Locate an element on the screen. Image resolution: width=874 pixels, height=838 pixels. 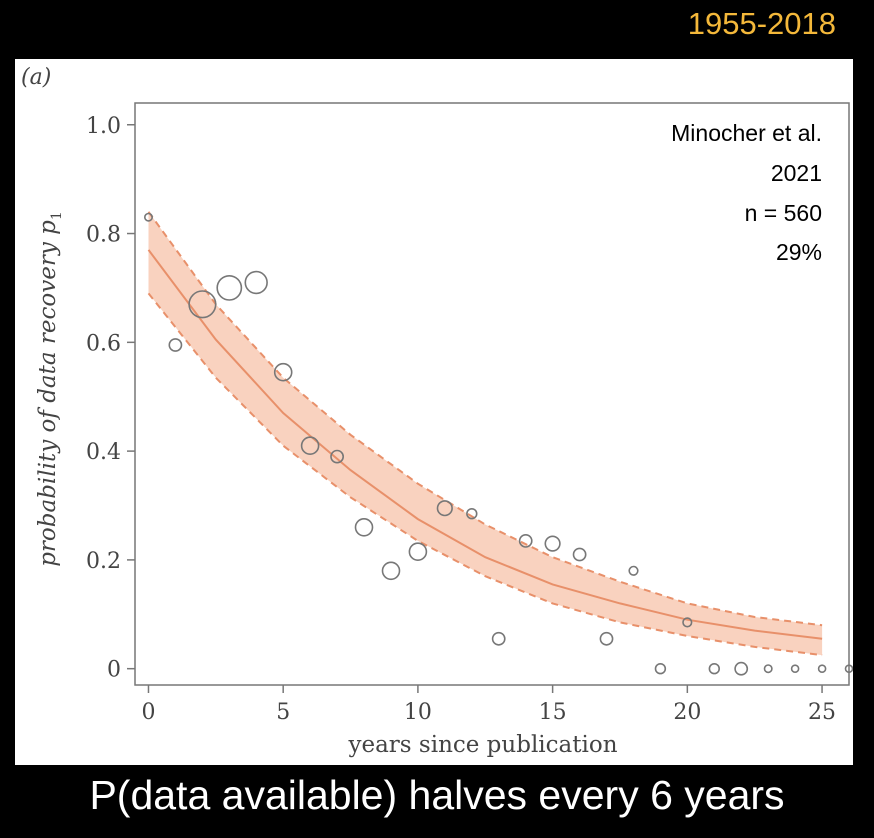
year-range-label: 1955-2018 is located at coordinates (761, 23).